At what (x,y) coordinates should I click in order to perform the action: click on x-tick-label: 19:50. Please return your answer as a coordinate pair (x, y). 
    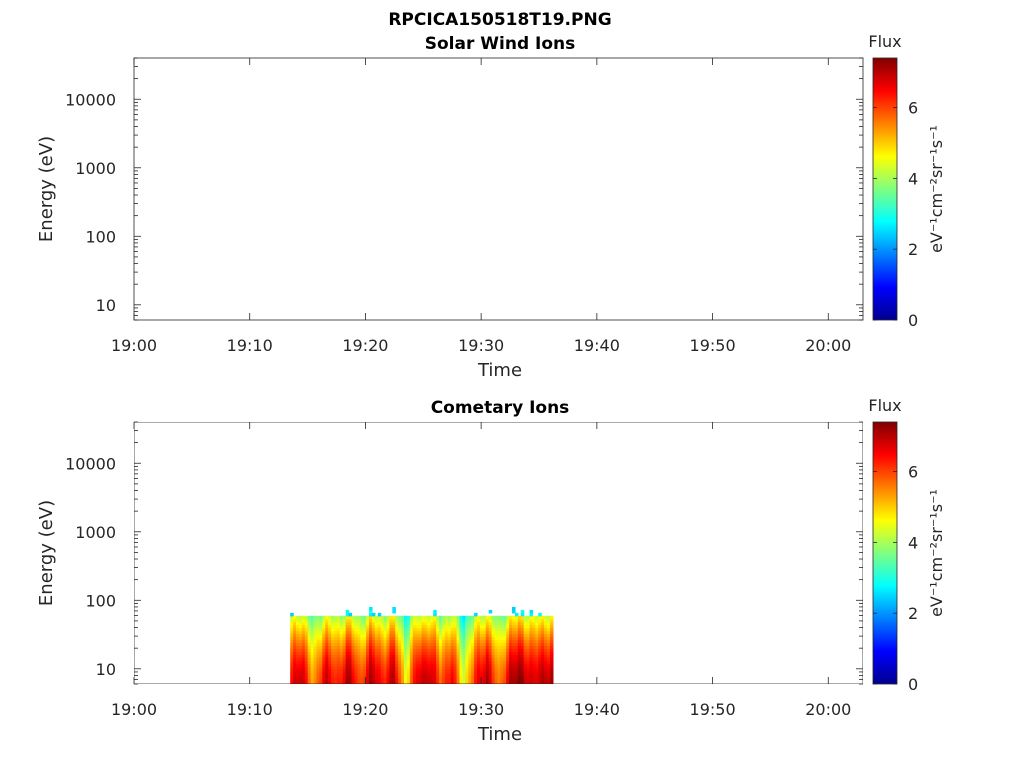
    Looking at the image, I should click on (713, 709).